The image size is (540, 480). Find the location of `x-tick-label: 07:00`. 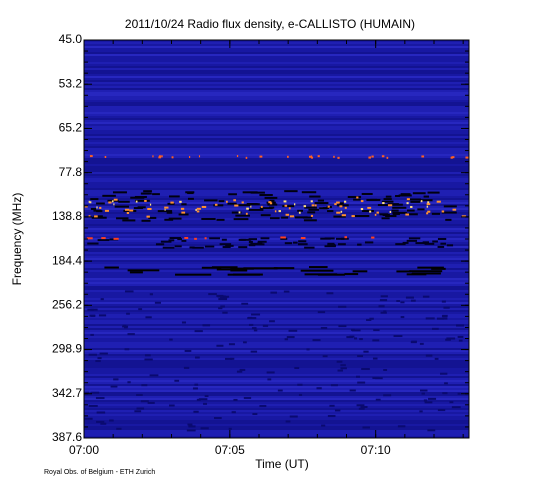

x-tick-label: 07:00 is located at coordinates (84, 450).